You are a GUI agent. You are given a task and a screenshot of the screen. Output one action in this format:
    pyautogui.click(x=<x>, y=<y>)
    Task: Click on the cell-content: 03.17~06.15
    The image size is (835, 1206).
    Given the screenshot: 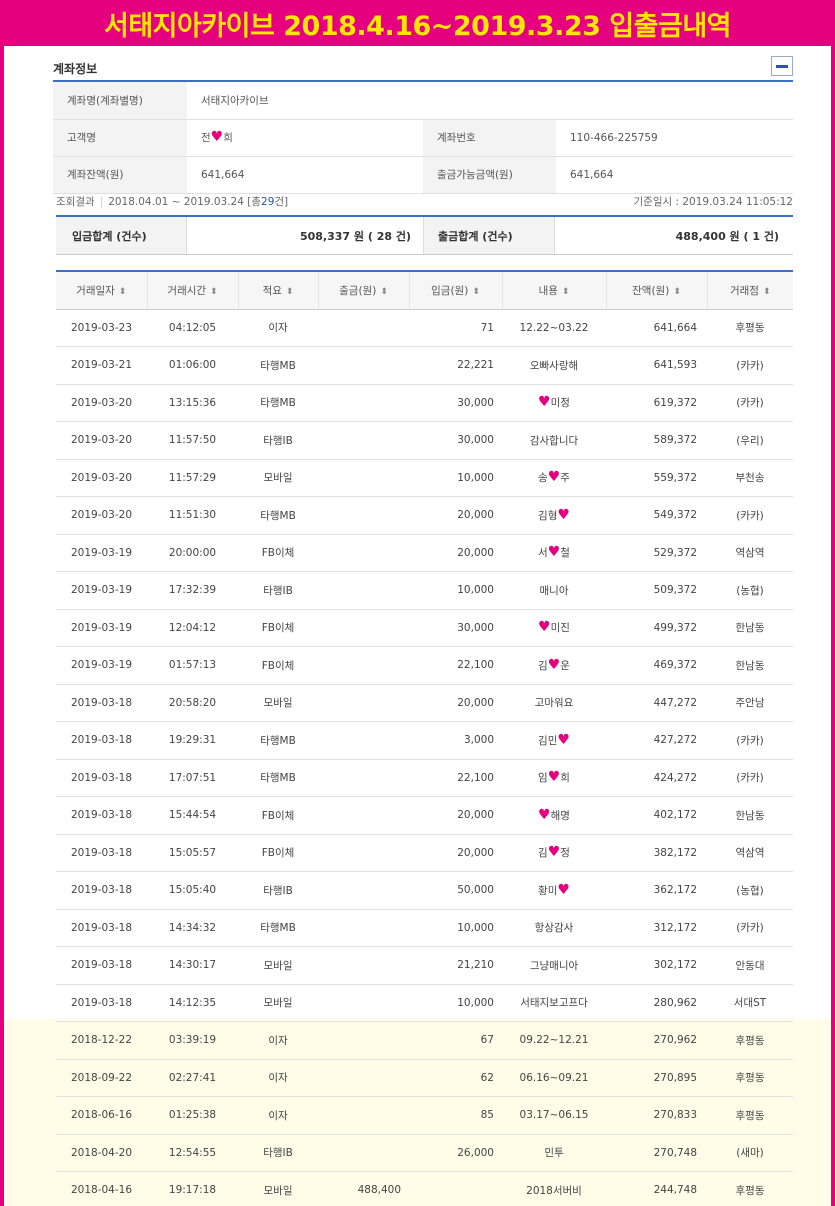 What is the action you would take?
    pyautogui.click(x=554, y=1115)
    